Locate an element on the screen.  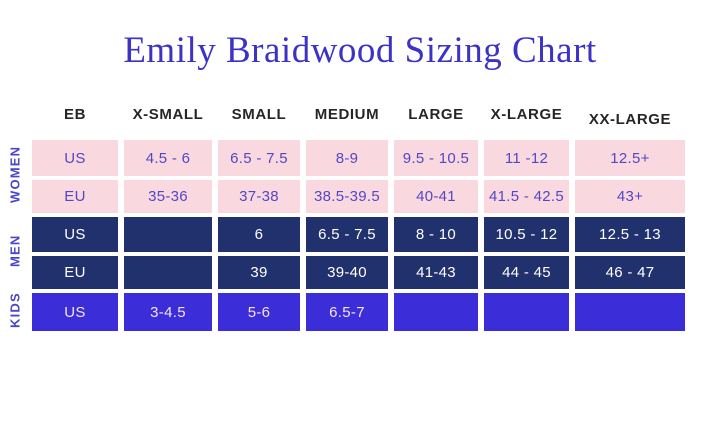
size-cell: 6 is located at coordinates (259, 235).